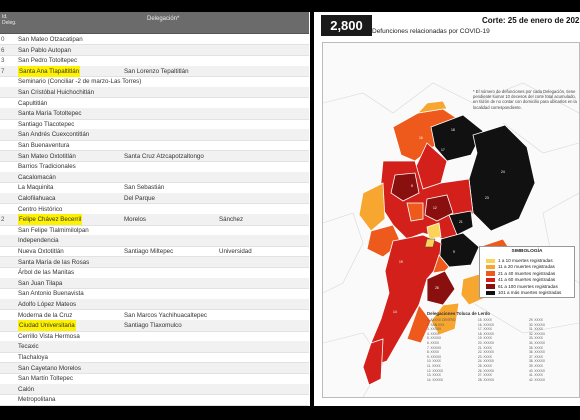  What do you see at coordinates (51, 294) in the screenshot?
I see `row-delegacion: San Antonio Buenavista` at bounding box center [51, 294].